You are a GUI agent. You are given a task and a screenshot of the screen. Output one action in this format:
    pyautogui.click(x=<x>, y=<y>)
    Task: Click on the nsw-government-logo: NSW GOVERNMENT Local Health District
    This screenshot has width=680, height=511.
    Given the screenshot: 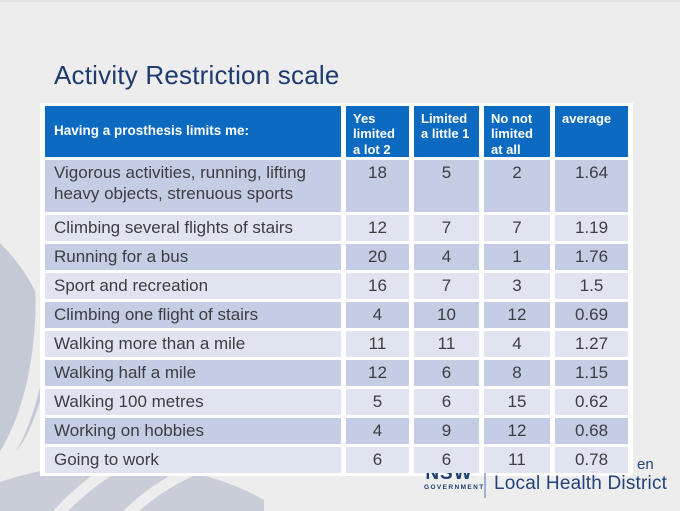 What is the action you would take?
    pyautogui.click(x=545, y=485)
    